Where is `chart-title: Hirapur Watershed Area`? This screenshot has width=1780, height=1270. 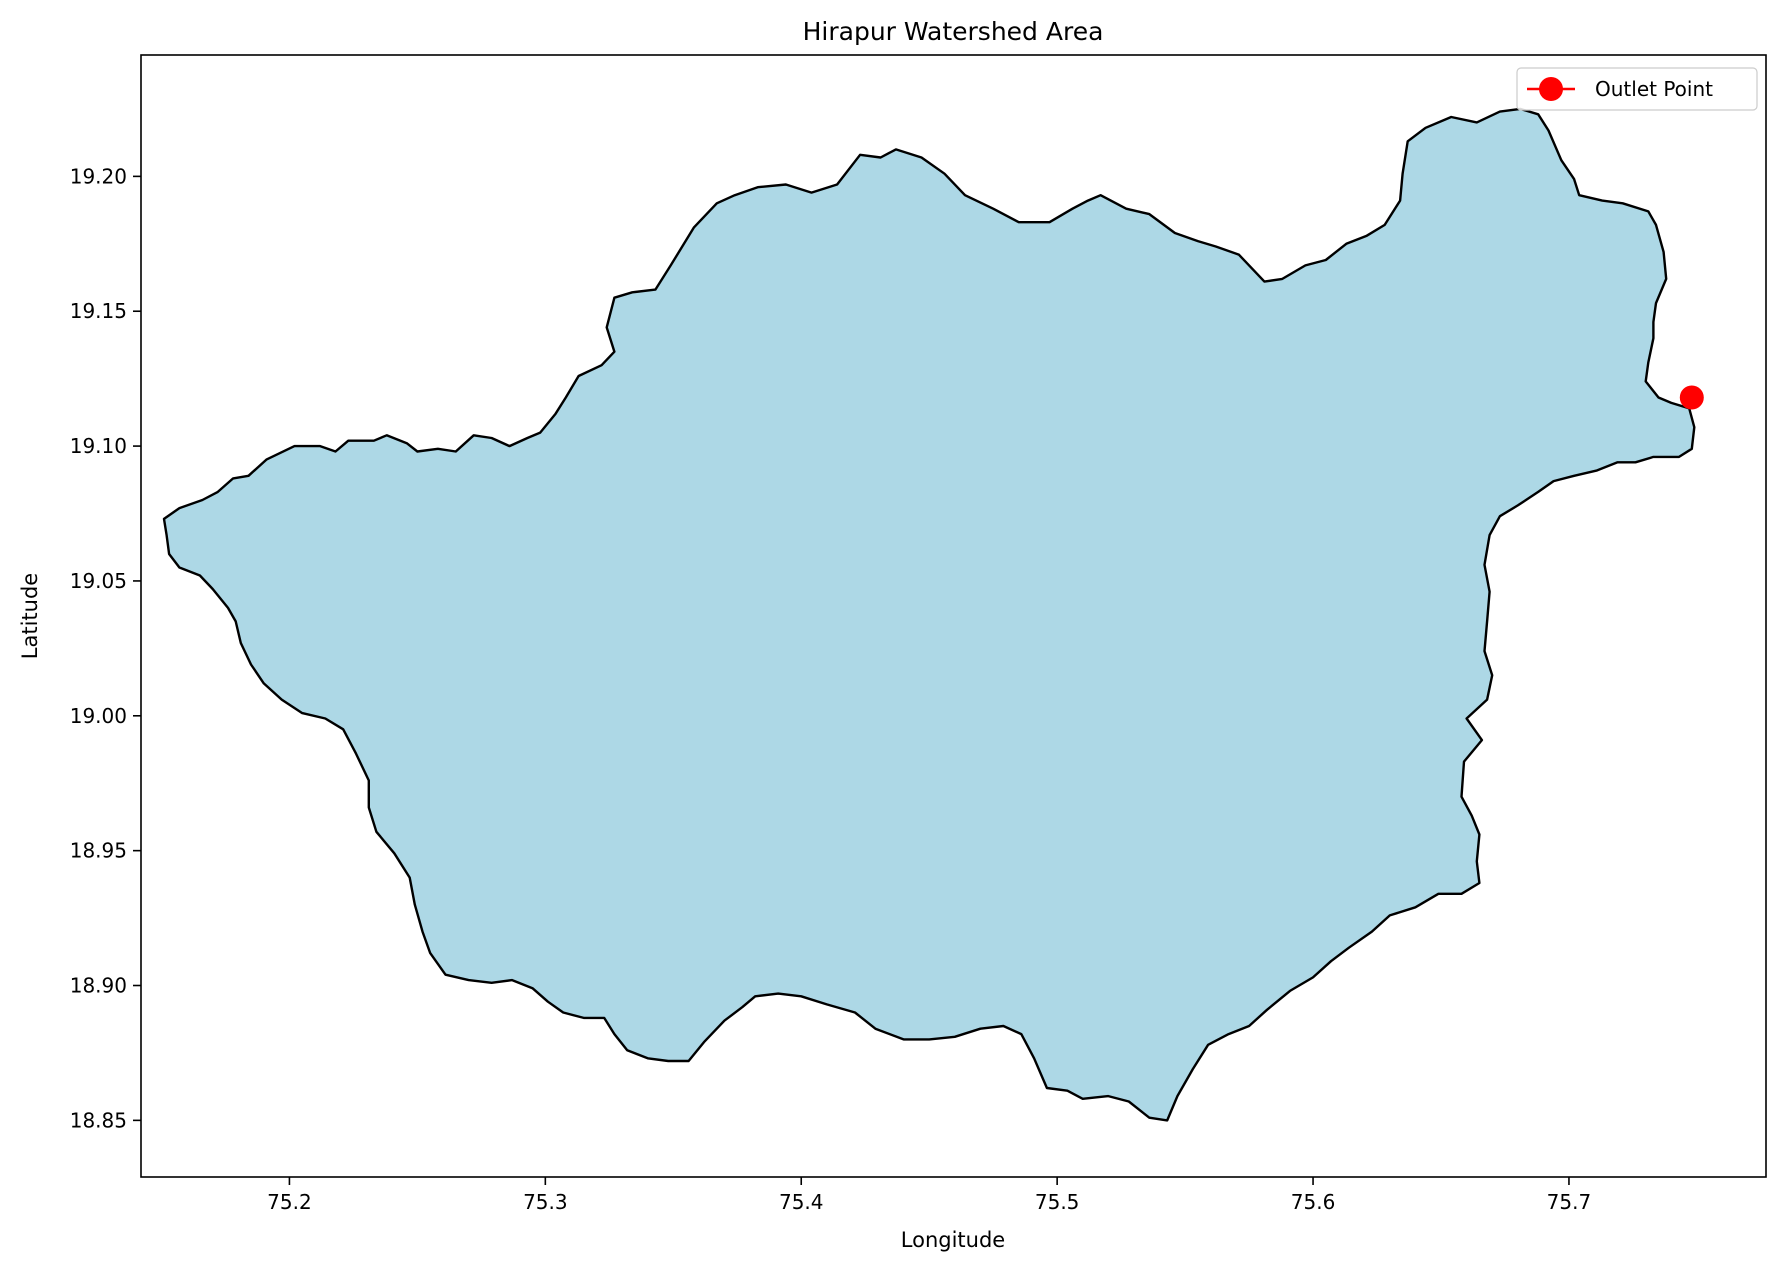 chart-title: Hirapur Watershed Area is located at coordinates (953, 31).